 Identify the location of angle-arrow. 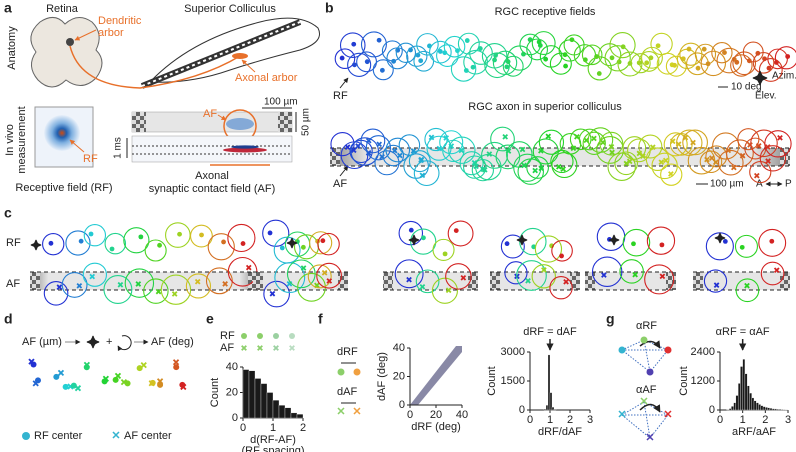
(650, 408).